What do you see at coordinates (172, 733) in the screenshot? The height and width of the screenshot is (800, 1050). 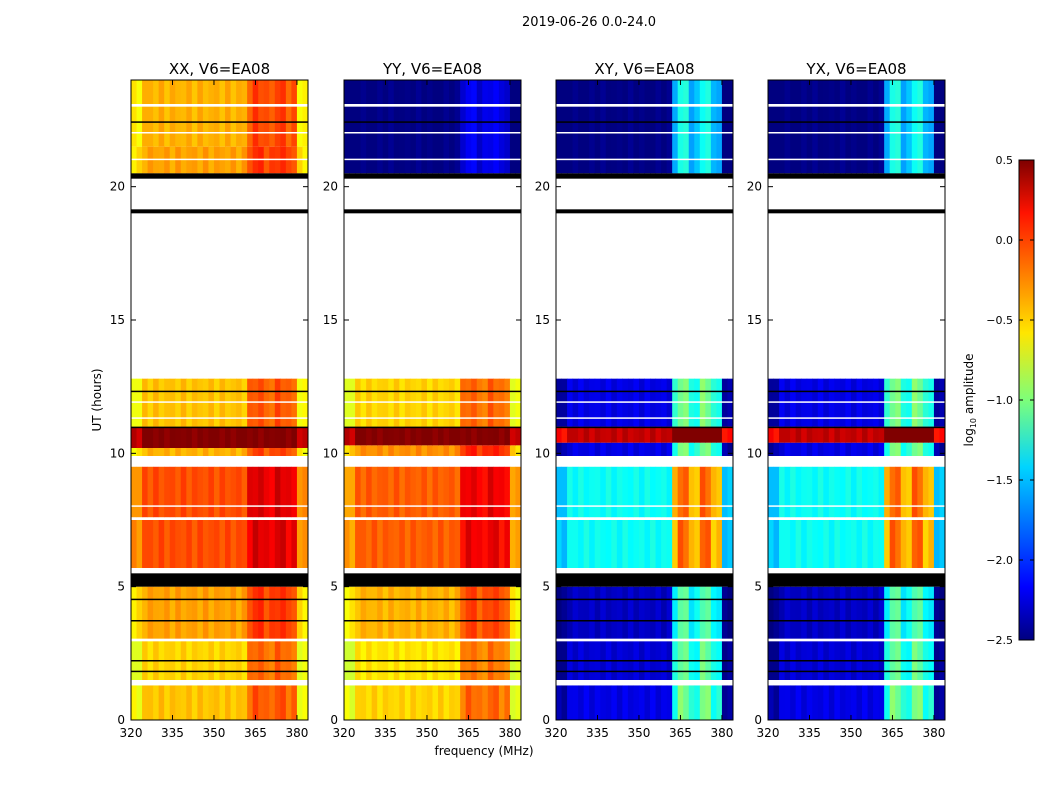 I see `x-tick-label: 335` at bounding box center [172, 733].